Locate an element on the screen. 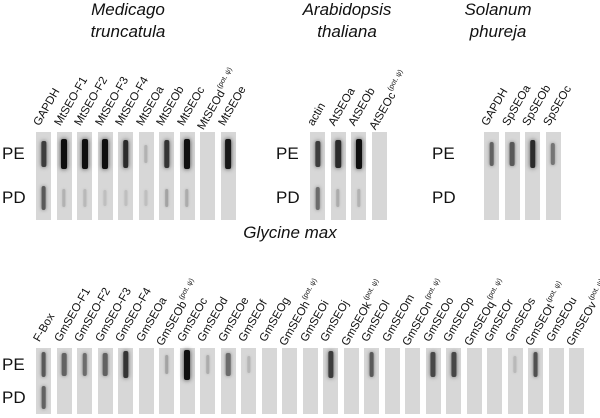 This screenshot has height=418, width=600. panel-title: Glycine max is located at coordinates (290, 232).